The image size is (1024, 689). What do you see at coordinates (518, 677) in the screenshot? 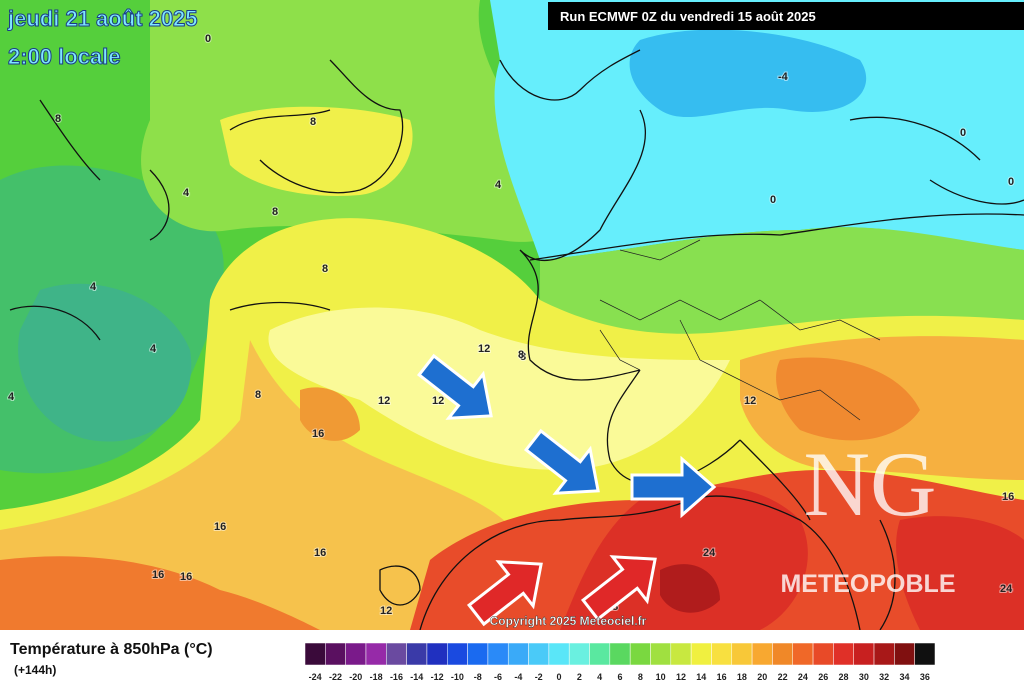
I see `colorbar-label: -4` at bounding box center [518, 677].